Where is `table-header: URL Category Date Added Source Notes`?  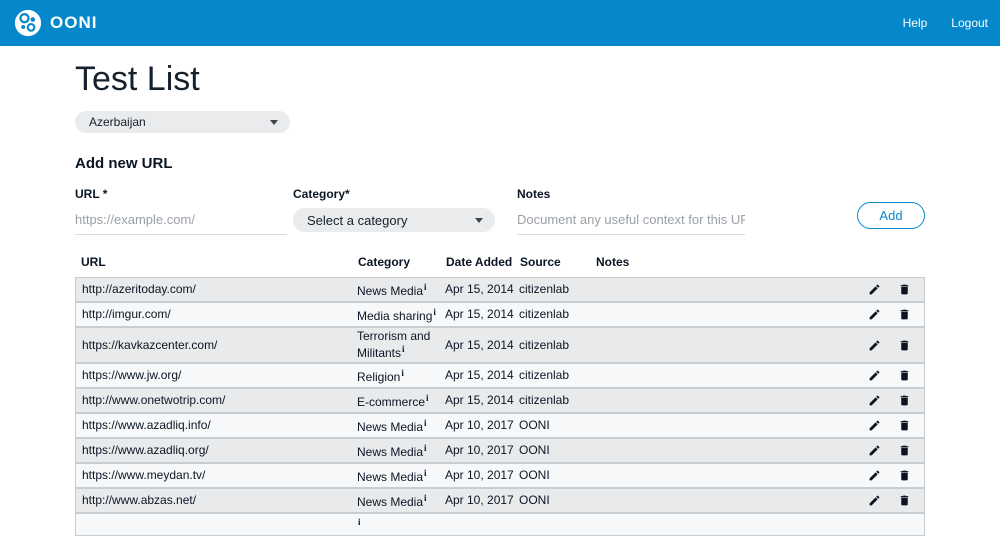 table-header: URL Category Date Added Source Notes is located at coordinates (500, 266).